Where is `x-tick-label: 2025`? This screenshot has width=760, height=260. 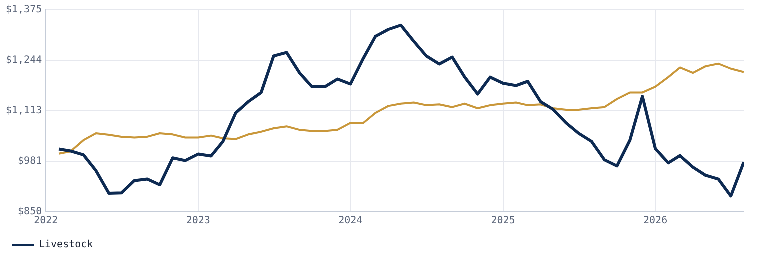
x-tick-label: 2025 is located at coordinates (503, 221).